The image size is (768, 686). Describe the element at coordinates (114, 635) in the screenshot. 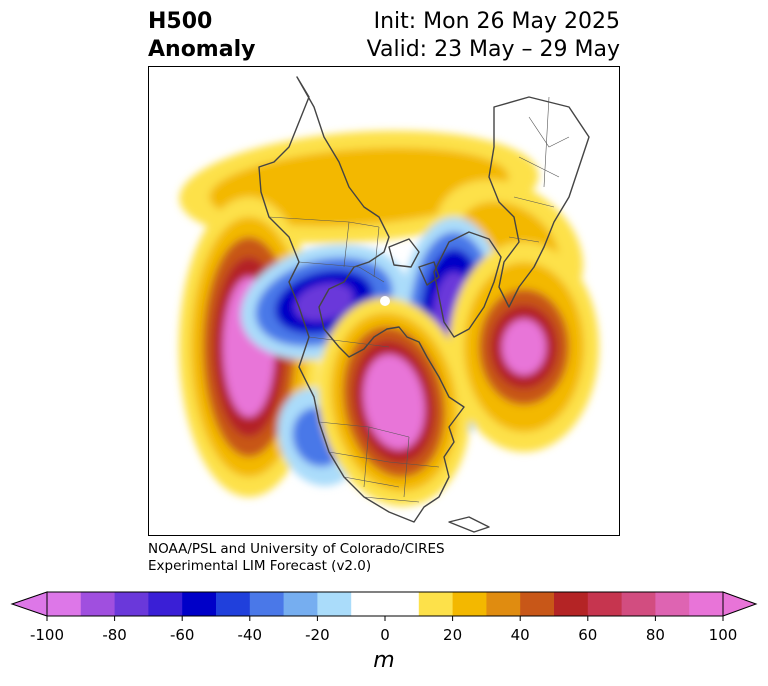

I see `colorbar-tick-label: -80` at that location.